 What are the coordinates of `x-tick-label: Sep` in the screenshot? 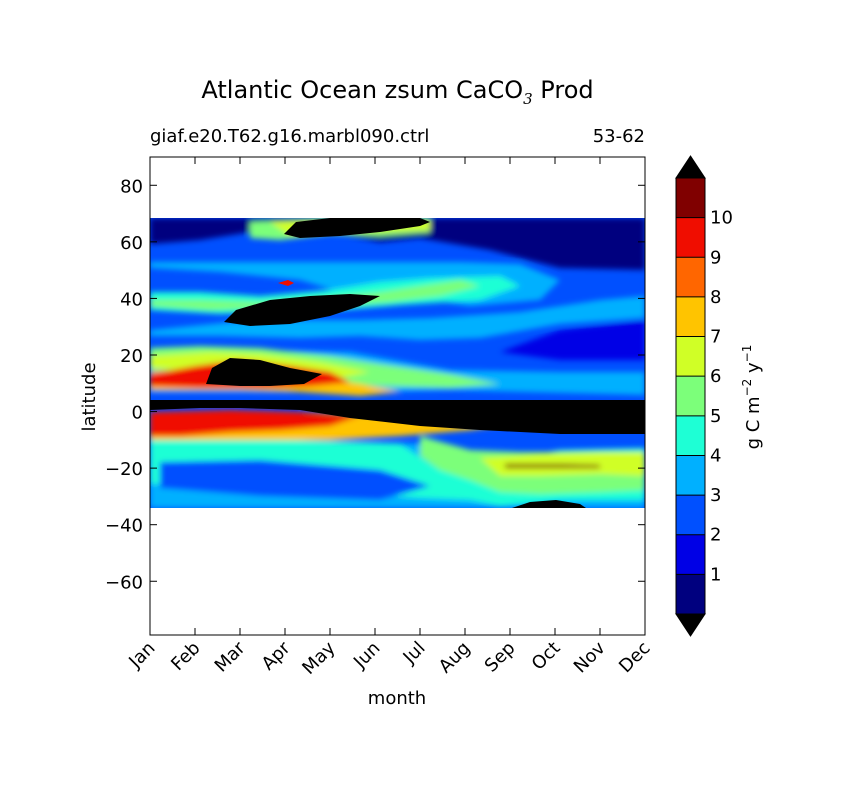 It's located at (500, 657).